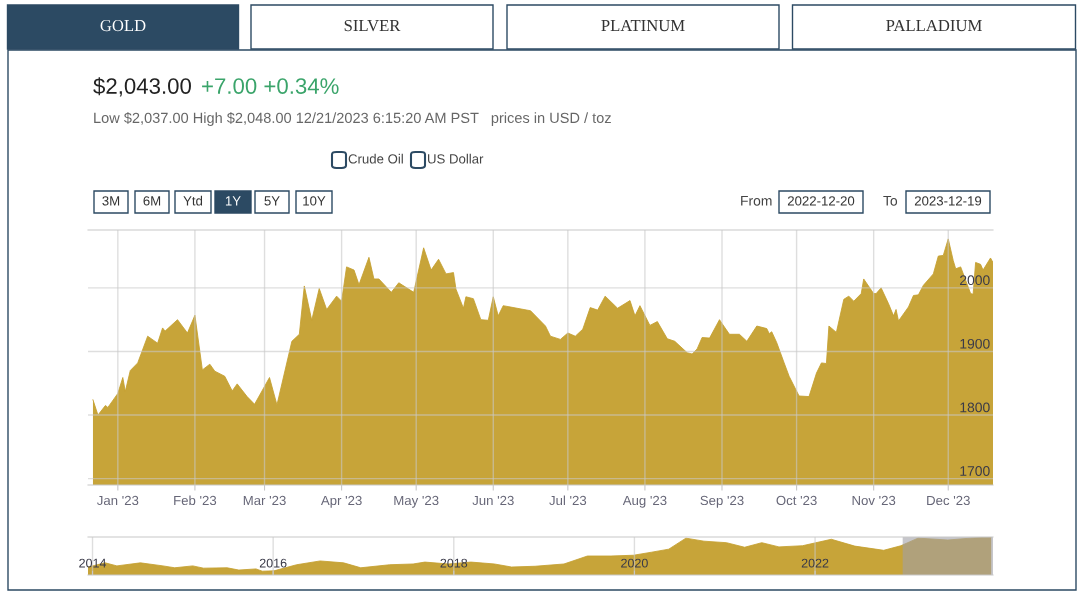  I want to click on x-tick-label: Jun '23, so click(493, 500).